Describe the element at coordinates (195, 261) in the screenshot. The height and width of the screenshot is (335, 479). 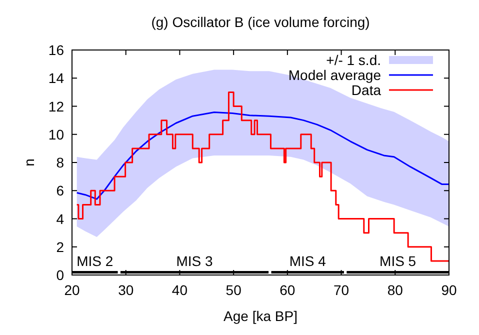
I see `series-label: MIS 3` at that location.